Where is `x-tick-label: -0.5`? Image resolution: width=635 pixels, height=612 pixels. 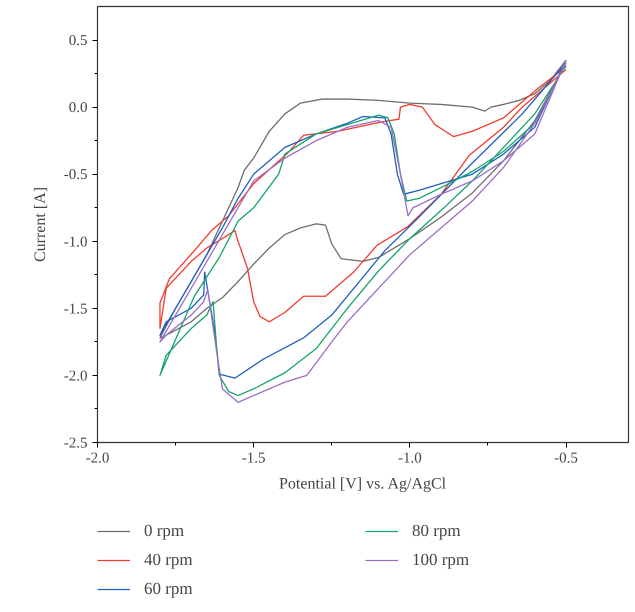 x-tick-label: -0.5 is located at coordinates (566, 458).